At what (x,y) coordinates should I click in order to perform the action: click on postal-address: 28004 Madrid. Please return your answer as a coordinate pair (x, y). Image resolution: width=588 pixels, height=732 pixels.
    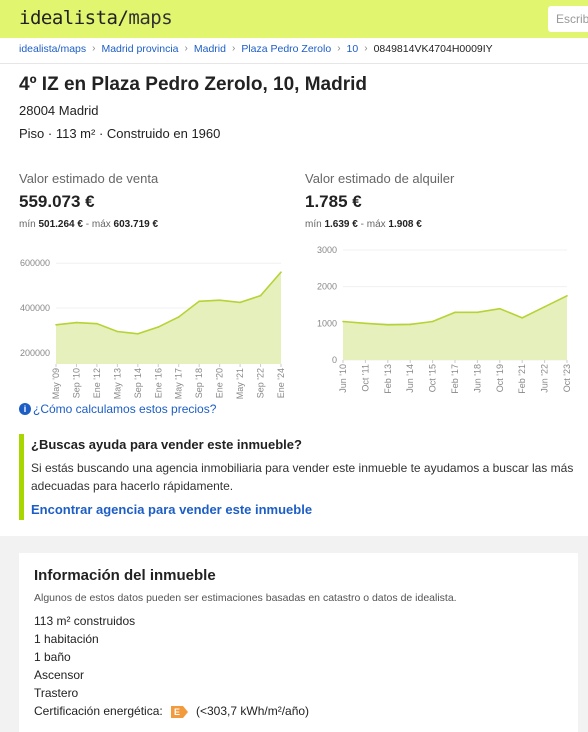
    Looking at the image, I should click on (59, 110).